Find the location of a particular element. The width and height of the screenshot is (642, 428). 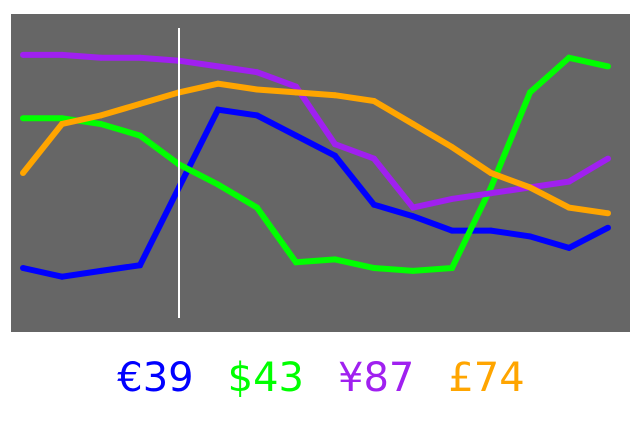

readout-series-2: $43 is located at coordinates (265, 378).